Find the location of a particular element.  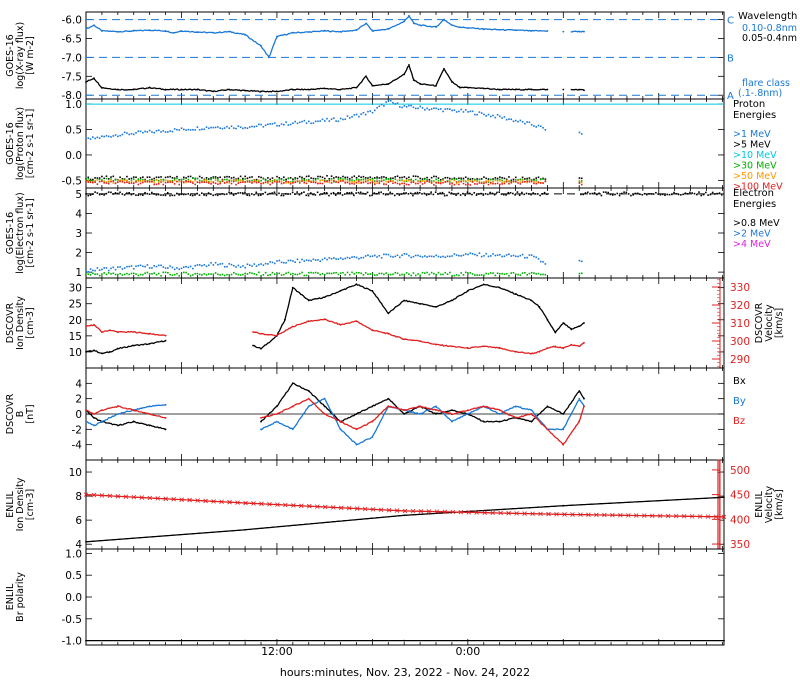

series-line is located at coordinates (419, 316).